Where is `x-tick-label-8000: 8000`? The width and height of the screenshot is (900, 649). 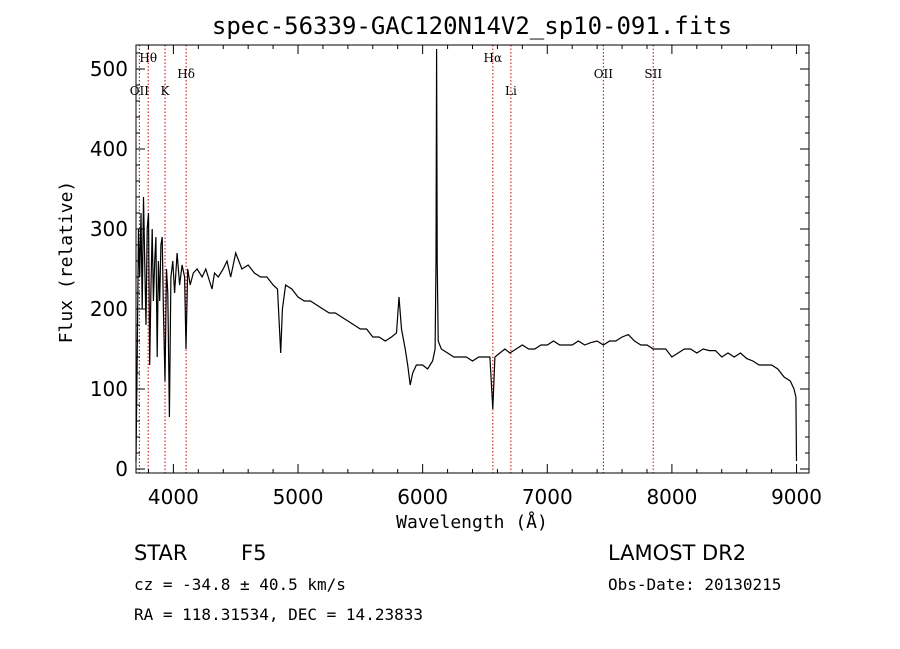
x-tick-label-8000: 8000 is located at coordinates (671, 497).